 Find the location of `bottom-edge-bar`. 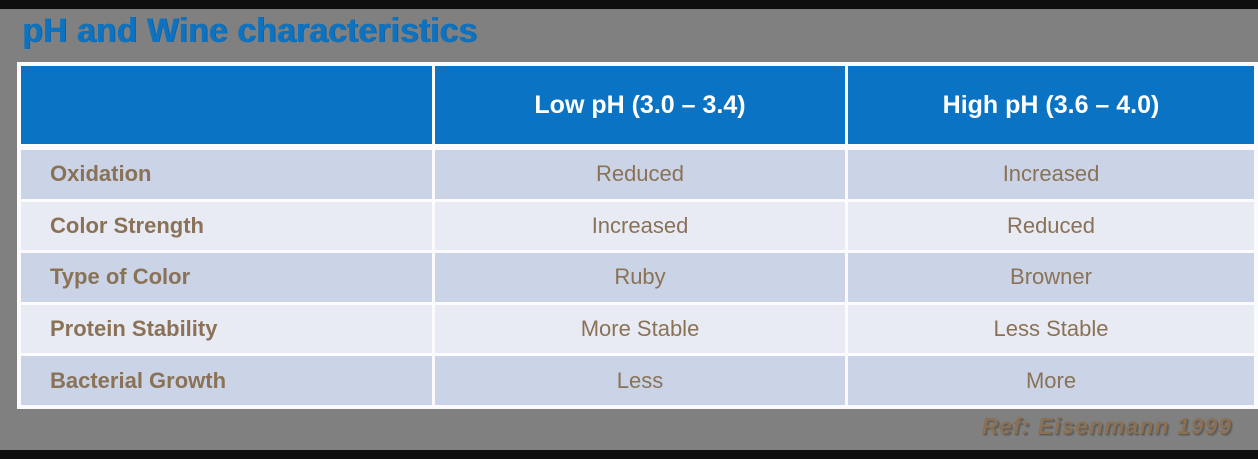

bottom-edge-bar is located at coordinates (629, 454).